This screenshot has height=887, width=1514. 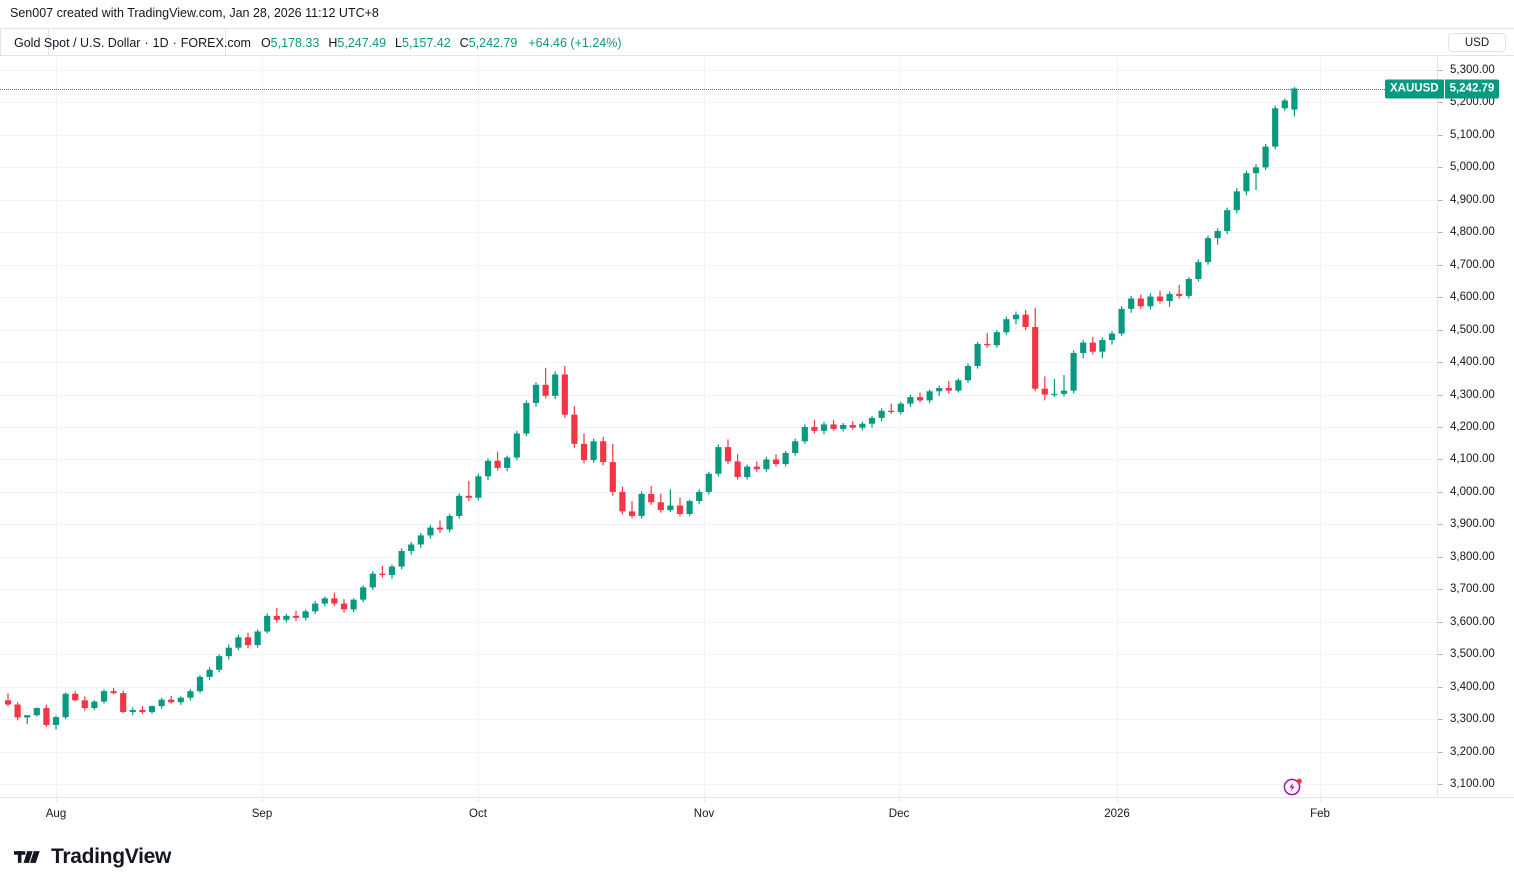 I want to click on current-price-tag: XAUUSD 5,242.79, so click(x=1442, y=89).